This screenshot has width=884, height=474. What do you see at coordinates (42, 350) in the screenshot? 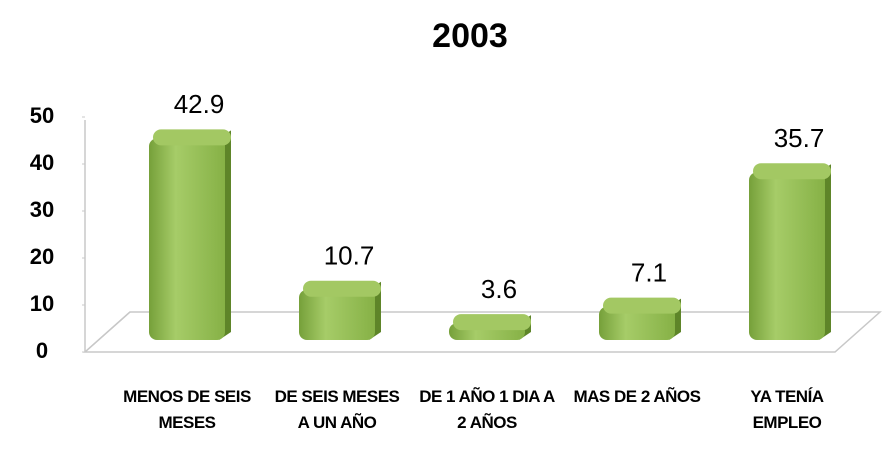
I see `y-tick-label: 0` at bounding box center [42, 350].